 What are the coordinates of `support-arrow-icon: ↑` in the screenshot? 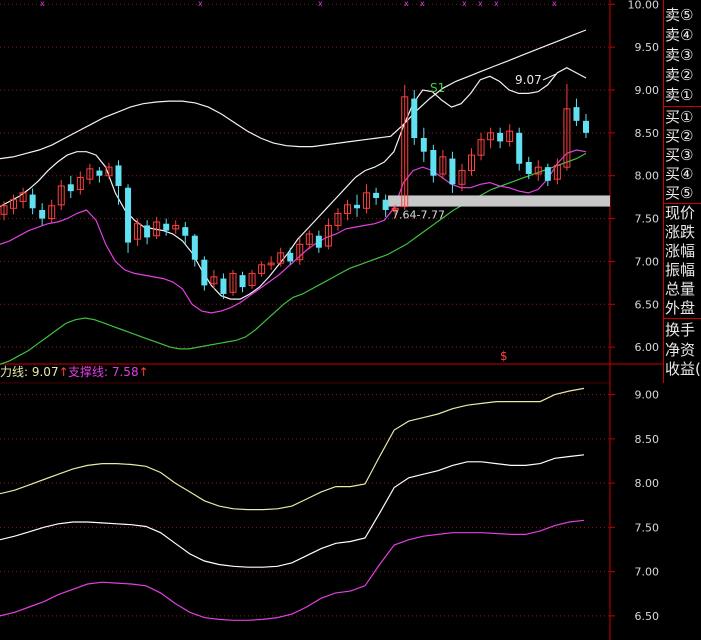 It's located at (143, 372).